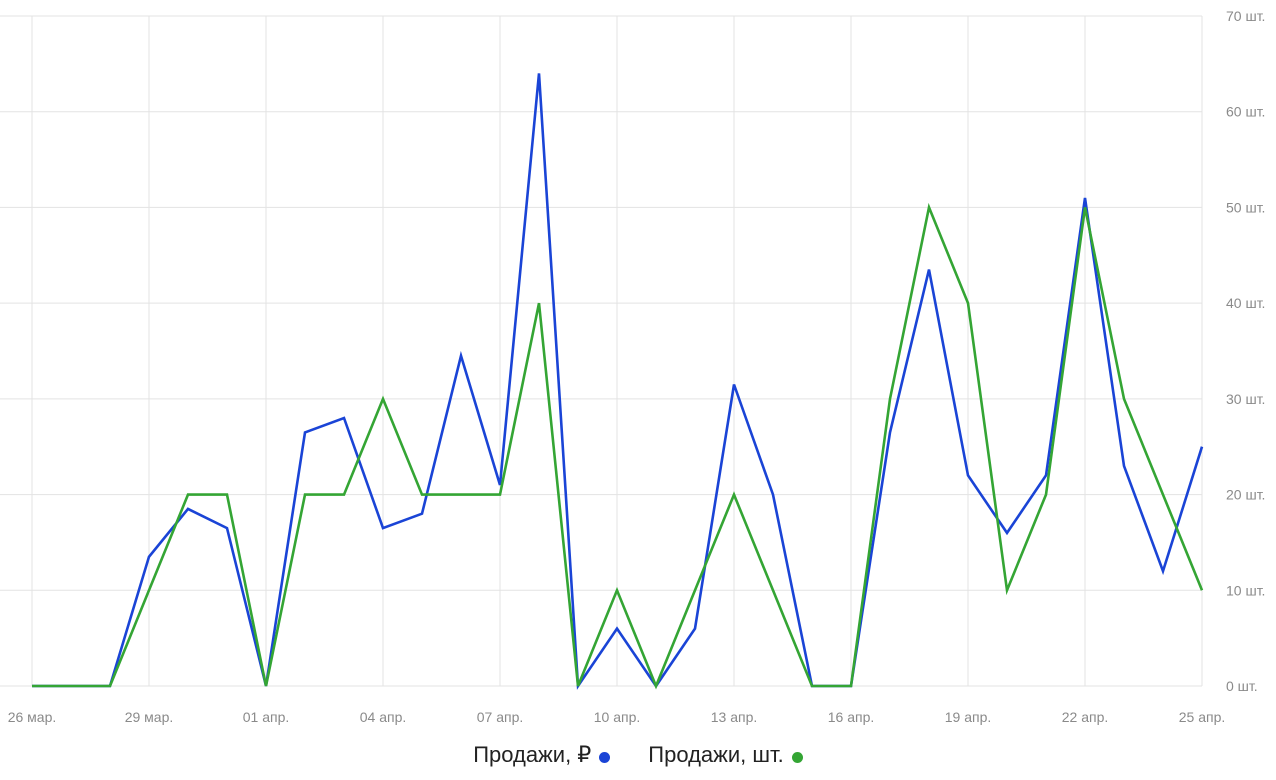  Describe the element at coordinates (149, 717) in the screenshot. I see `x-tick-label: 29 мар.` at that location.